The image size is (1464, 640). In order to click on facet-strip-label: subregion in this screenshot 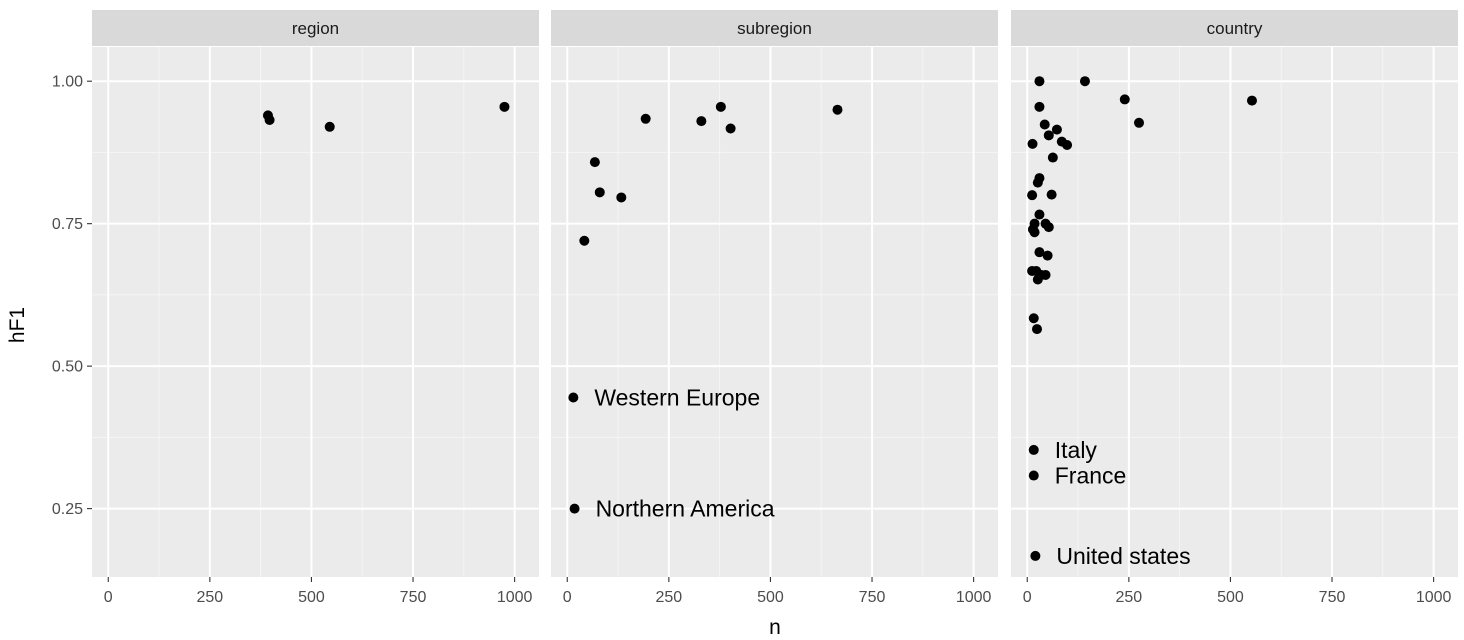, I will do `click(774, 28)`.